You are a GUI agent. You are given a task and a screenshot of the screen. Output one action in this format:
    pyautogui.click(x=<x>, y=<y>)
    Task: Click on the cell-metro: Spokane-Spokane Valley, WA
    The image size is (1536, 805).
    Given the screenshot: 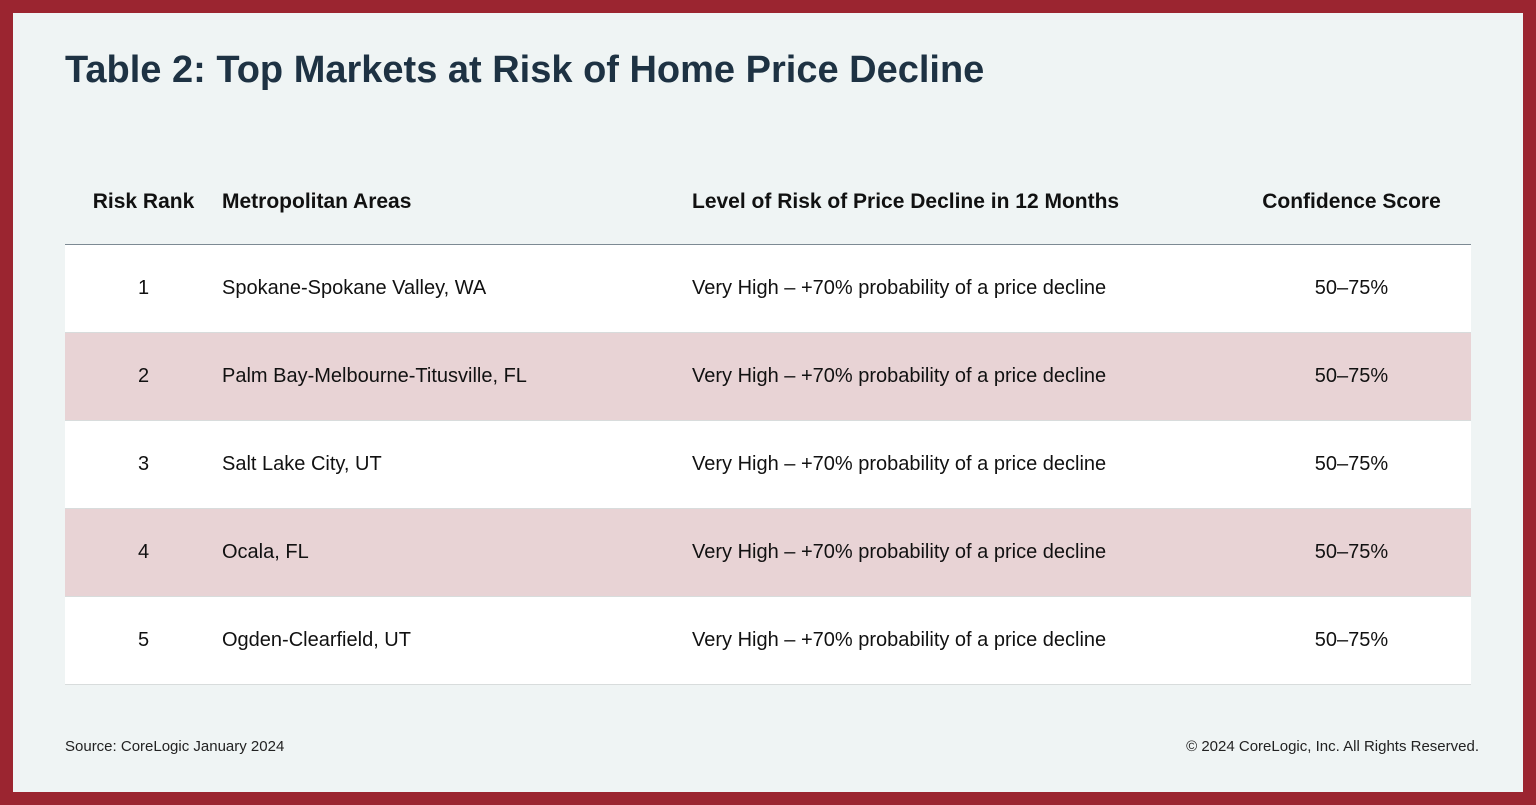 What is the action you would take?
    pyautogui.click(x=354, y=288)
    